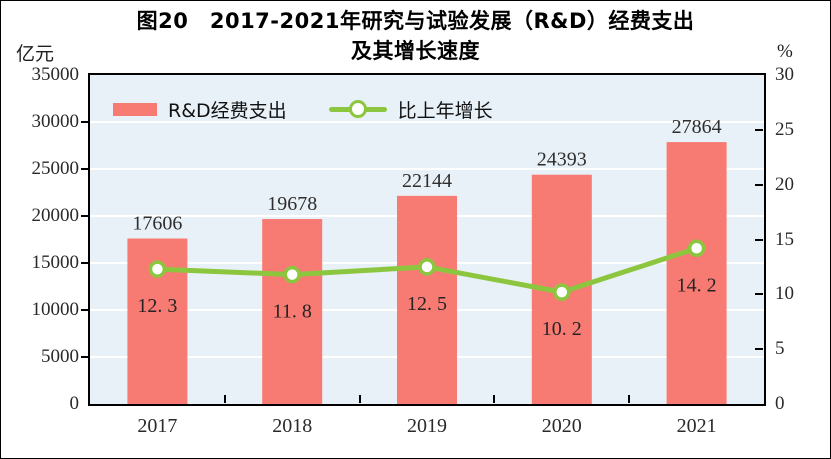 The height and width of the screenshot is (459, 831). I want to click on x-tick-label-2018: 2018, so click(292, 426).